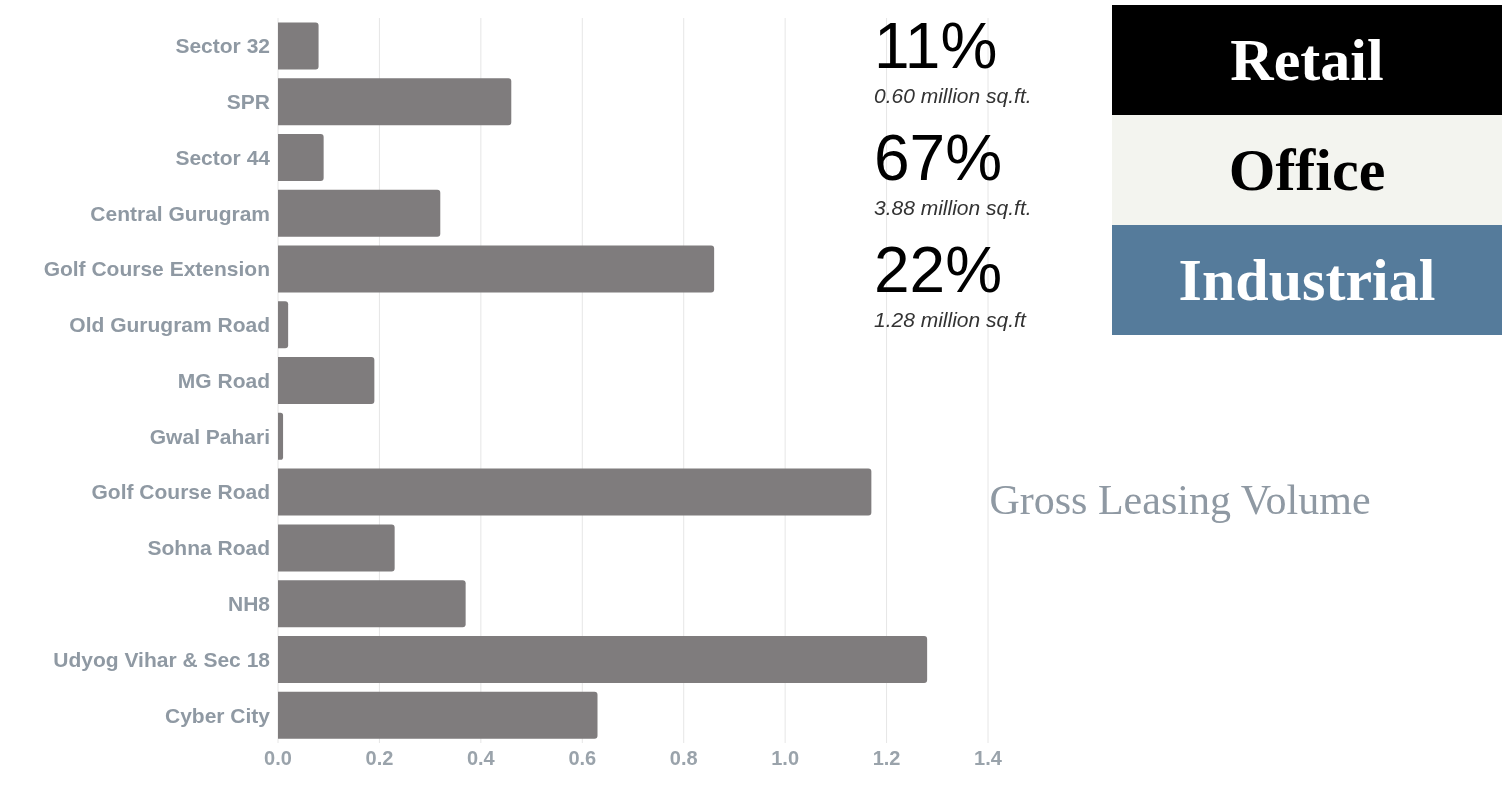 This screenshot has width=1503, height=791. What do you see at coordinates (249, 604) in the screenshot?
I see `y-tick-label: NH8` at bounding box center [249, 604].